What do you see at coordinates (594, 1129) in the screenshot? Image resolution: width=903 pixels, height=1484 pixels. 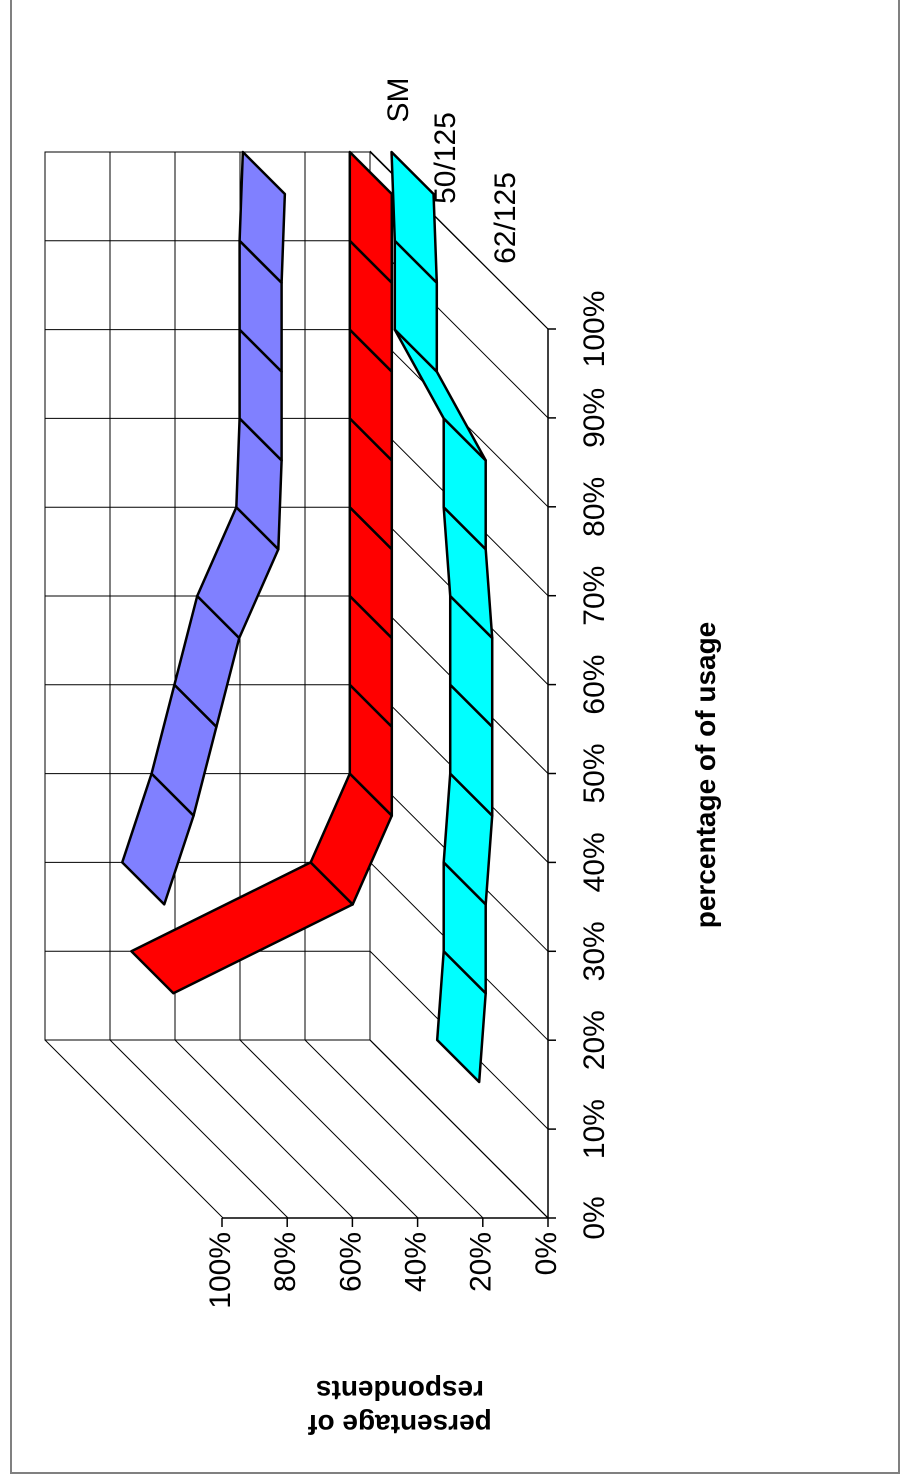 I see `x-tick-label: 10%` at bounding box center [594, 1129].